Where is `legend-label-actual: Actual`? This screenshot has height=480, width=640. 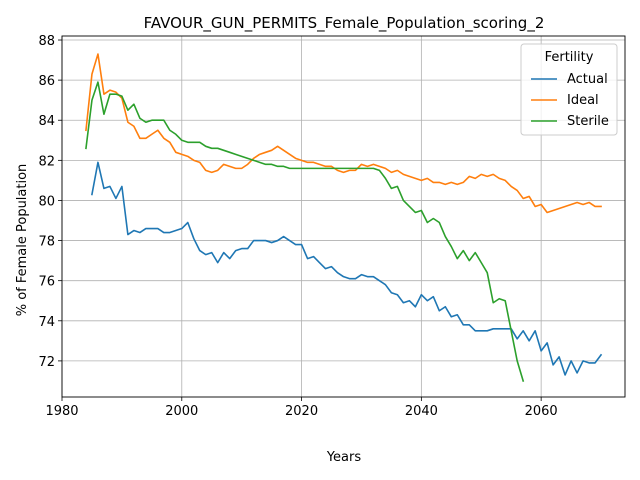 legend-label-actual: Actual is located at coordinates (587, 79).